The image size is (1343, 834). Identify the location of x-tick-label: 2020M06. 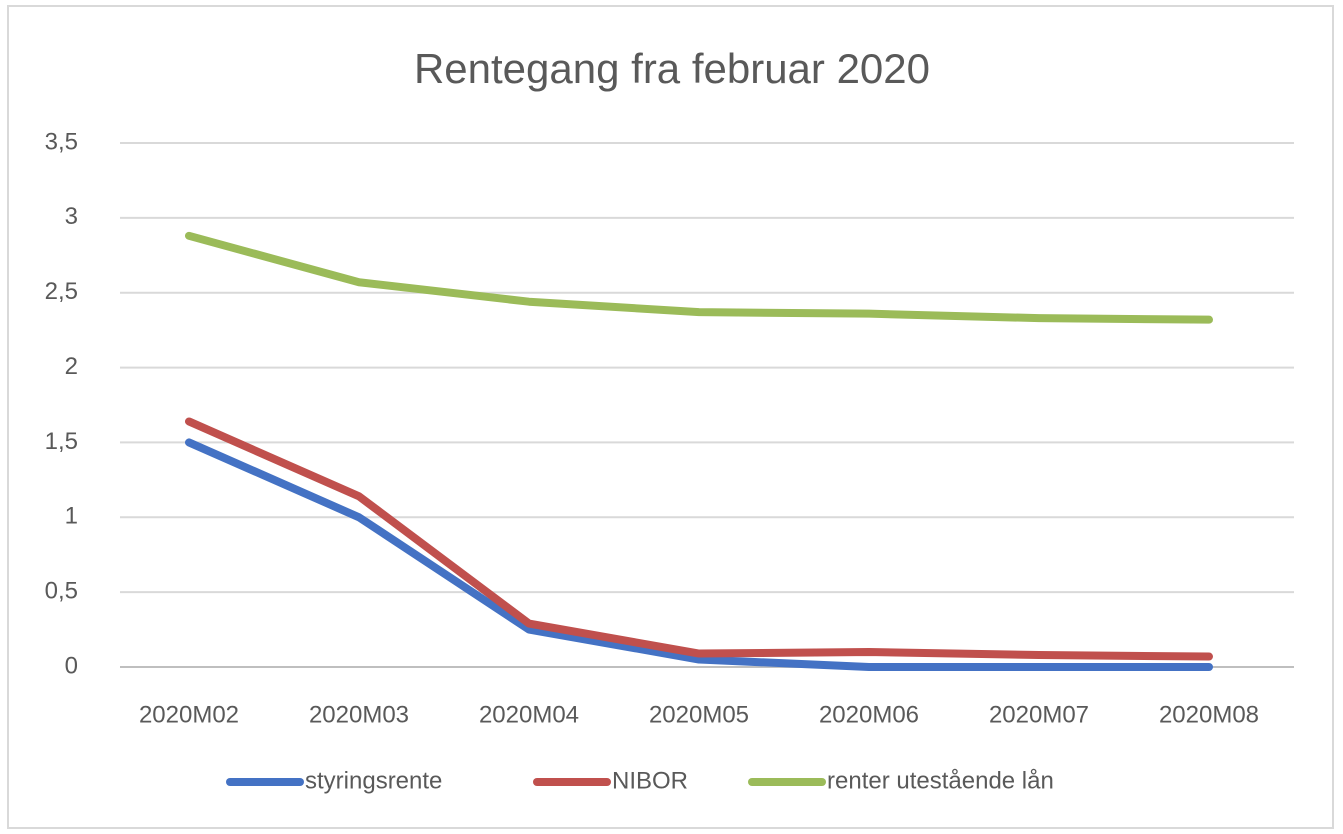
(869, 714).